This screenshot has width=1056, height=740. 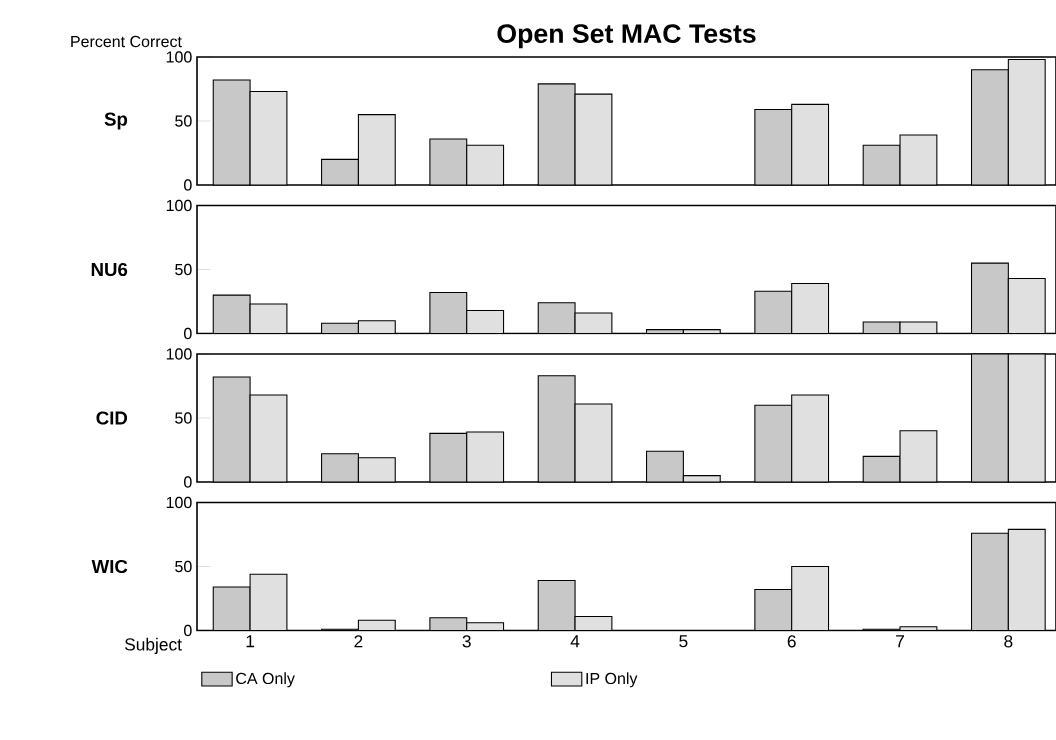 I want to click on legend-label: IP Only, so click(x=612, y=680).